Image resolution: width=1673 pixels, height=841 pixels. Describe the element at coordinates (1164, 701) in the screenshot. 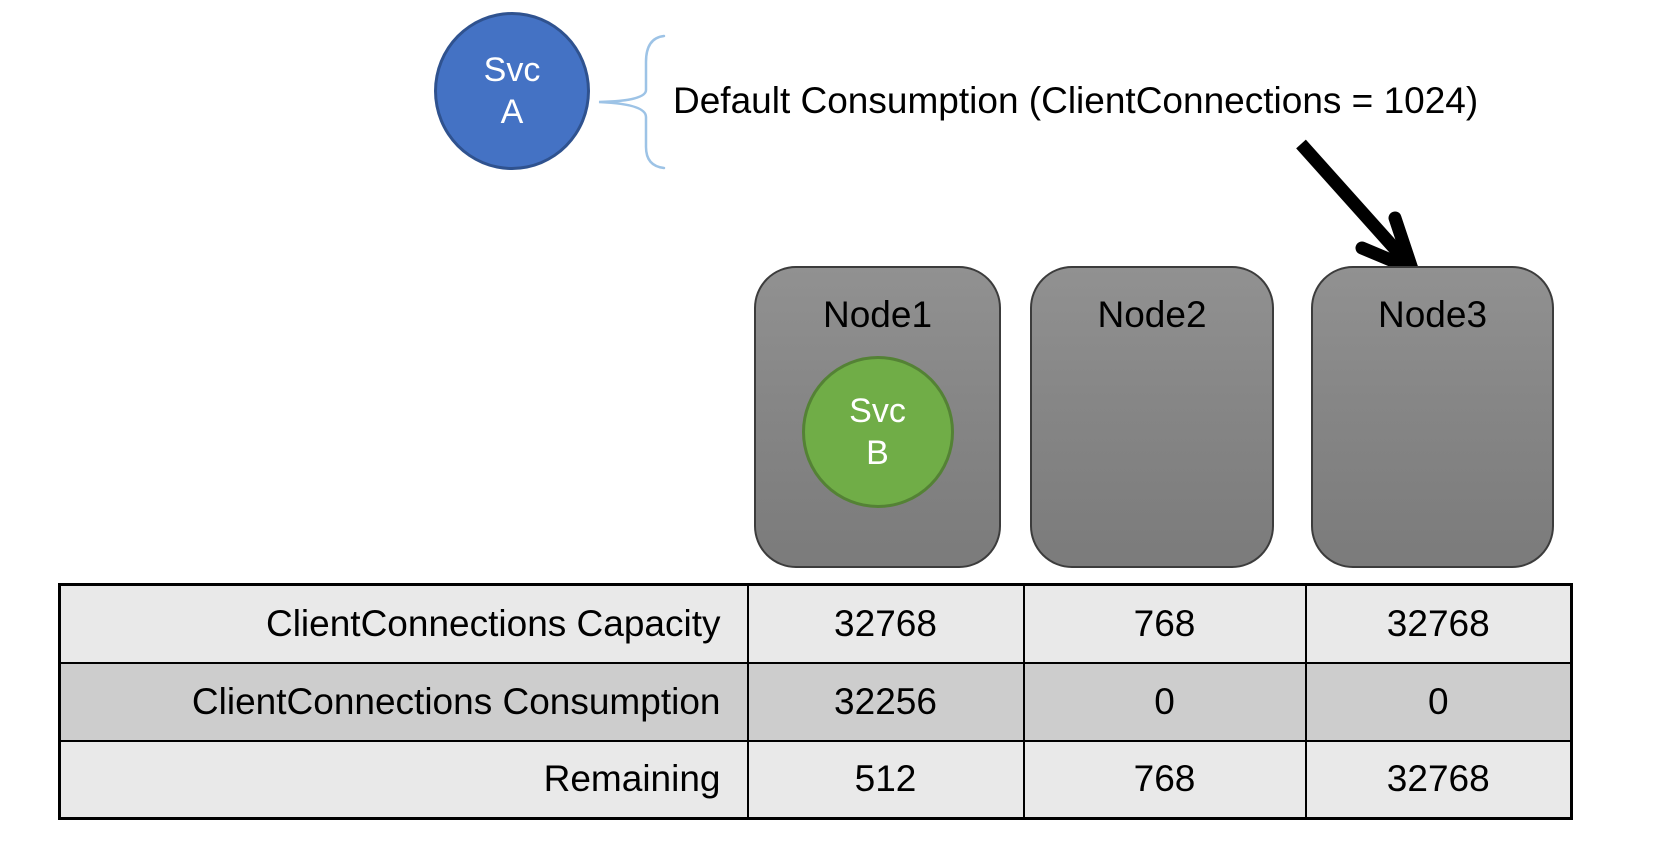

I see `consumption-node2: 0` at that location.